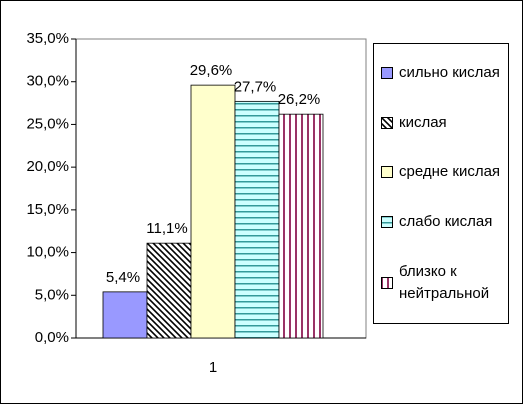  I want to click on y-tick-label: 5,0%, so click(52, 294).